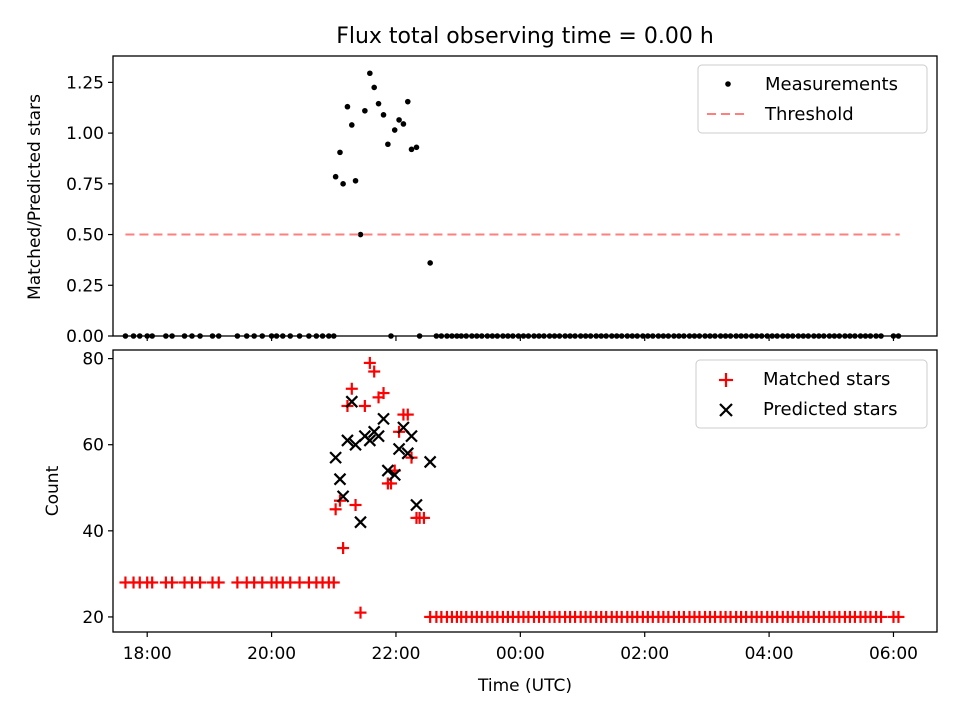  I want to click on chart-title: Flux total observing time = 0.00 h, so click(525, 36).